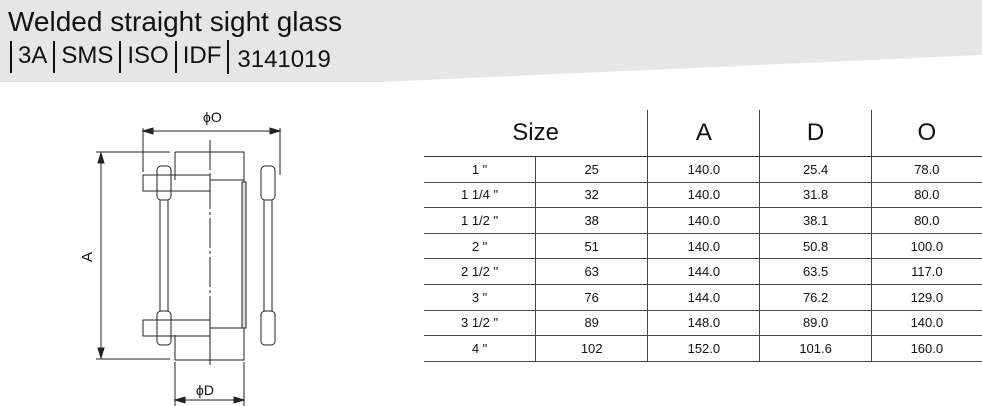 Image resolution: width=982 pixels, height=406 pixels. I want to click on size-mm: 32, so click(591, 195).